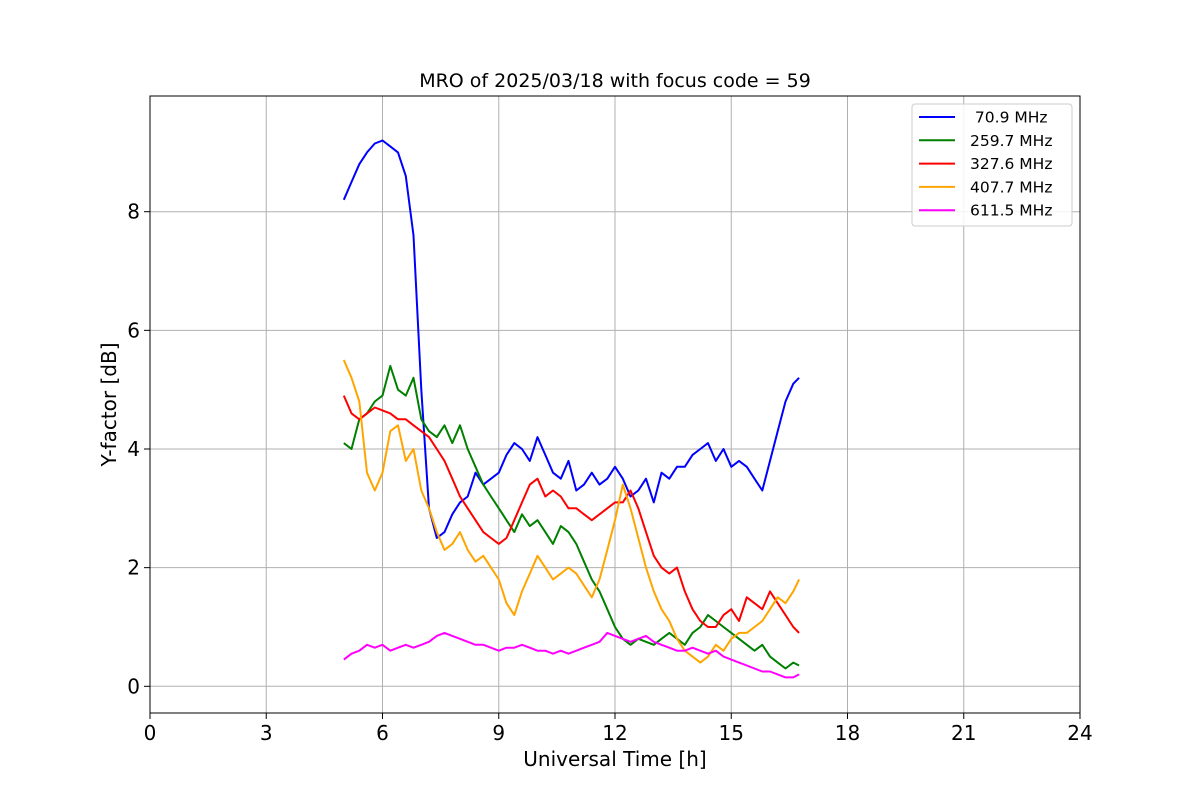 The height and width of the screenshot is (804, 1200). I want to click on y-tick-label: 0, so click(133, 686).